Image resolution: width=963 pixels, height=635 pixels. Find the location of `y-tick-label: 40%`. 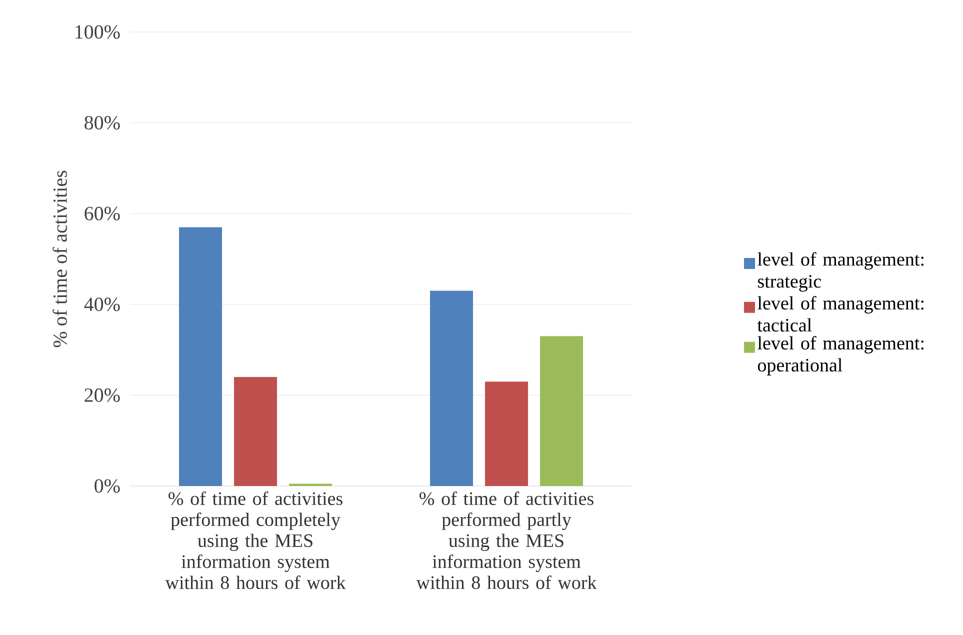

y-tick-label: 40% is located at coordinates (102, 305).